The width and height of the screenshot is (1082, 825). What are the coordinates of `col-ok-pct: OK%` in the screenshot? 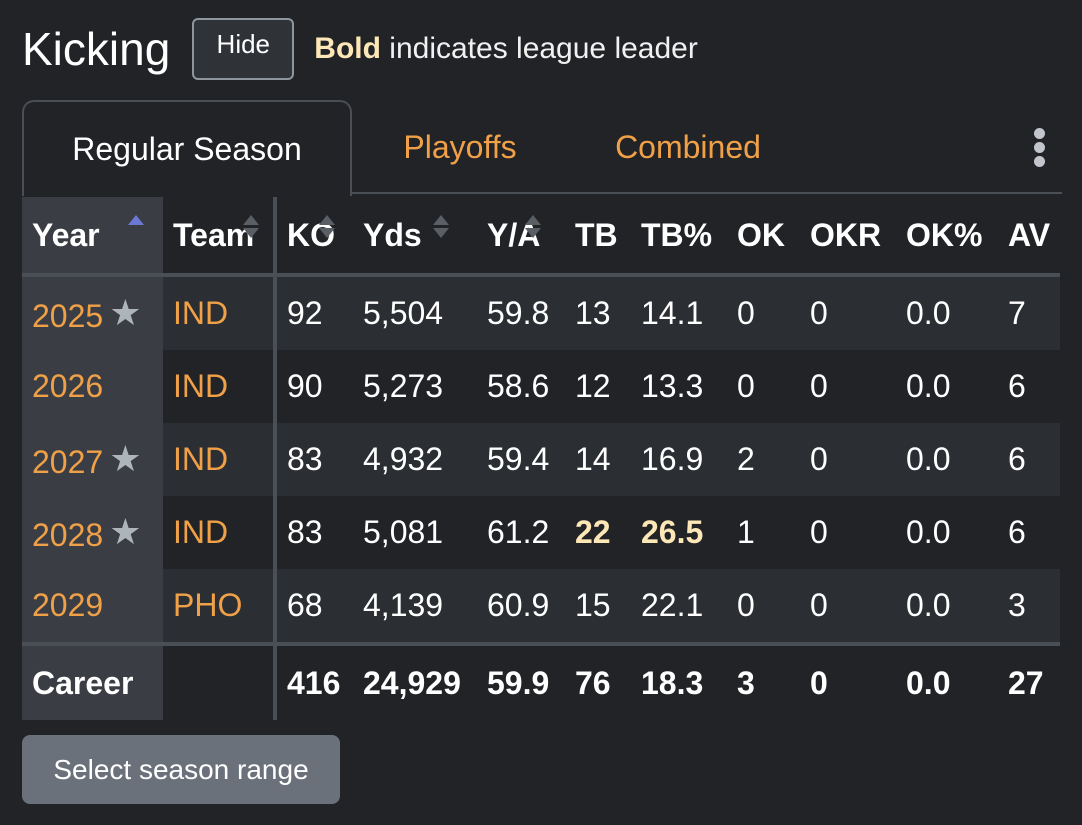 It's located at (947, 237).